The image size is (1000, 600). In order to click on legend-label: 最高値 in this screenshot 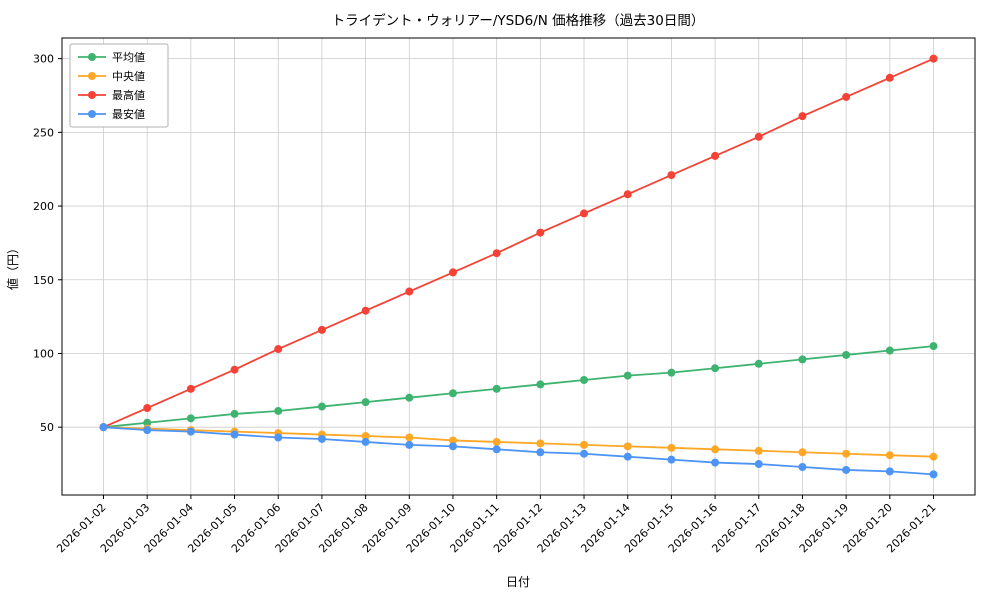, I will do `click(128, 95)`.